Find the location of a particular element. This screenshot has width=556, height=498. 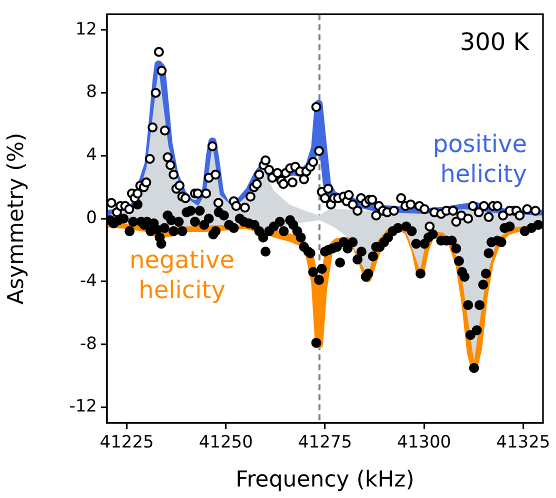

y-tick-label: 12 is located at coordinates (86, 29).